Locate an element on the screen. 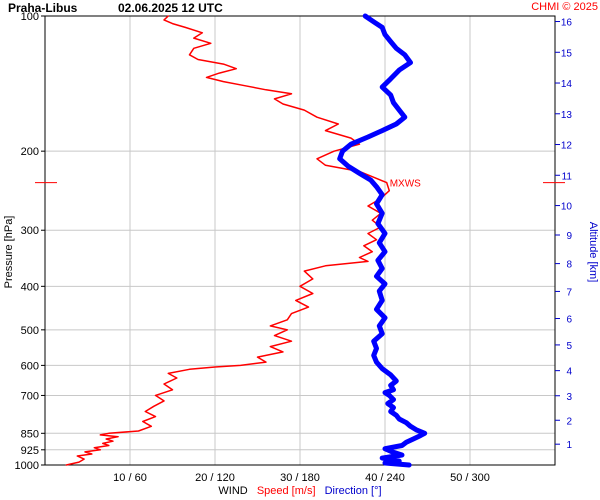 This screenshot has height=500, width=600. speed-label: Speed [m/s] is located at coordinates (286, 491).